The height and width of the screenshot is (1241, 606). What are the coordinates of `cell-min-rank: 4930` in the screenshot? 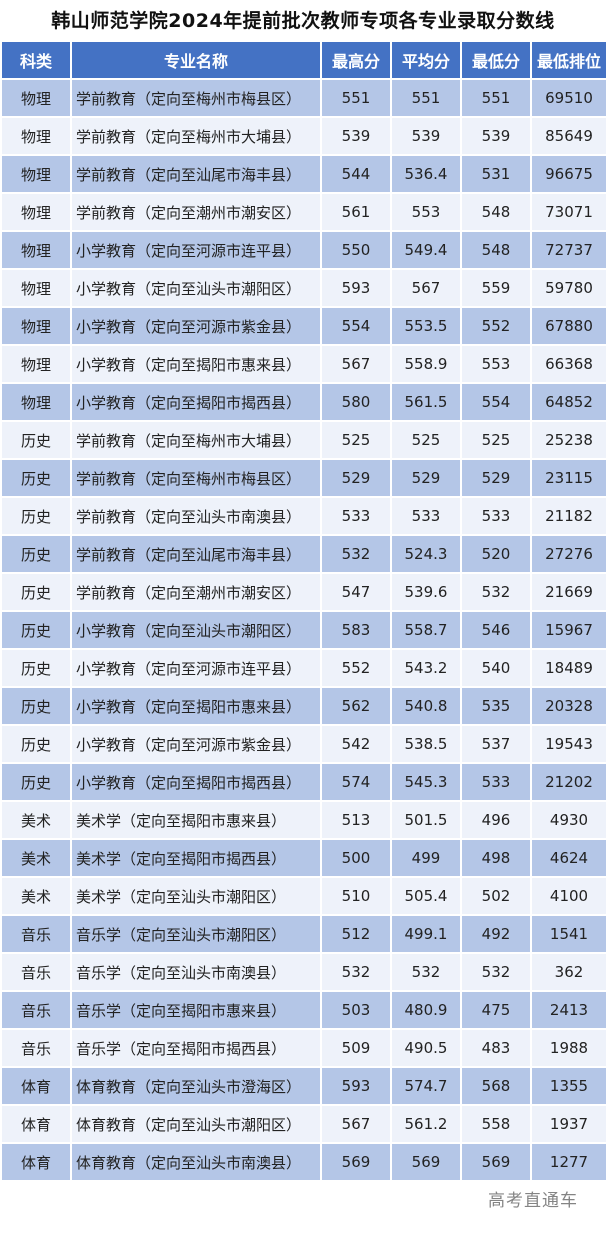 It's located at (568, 820).